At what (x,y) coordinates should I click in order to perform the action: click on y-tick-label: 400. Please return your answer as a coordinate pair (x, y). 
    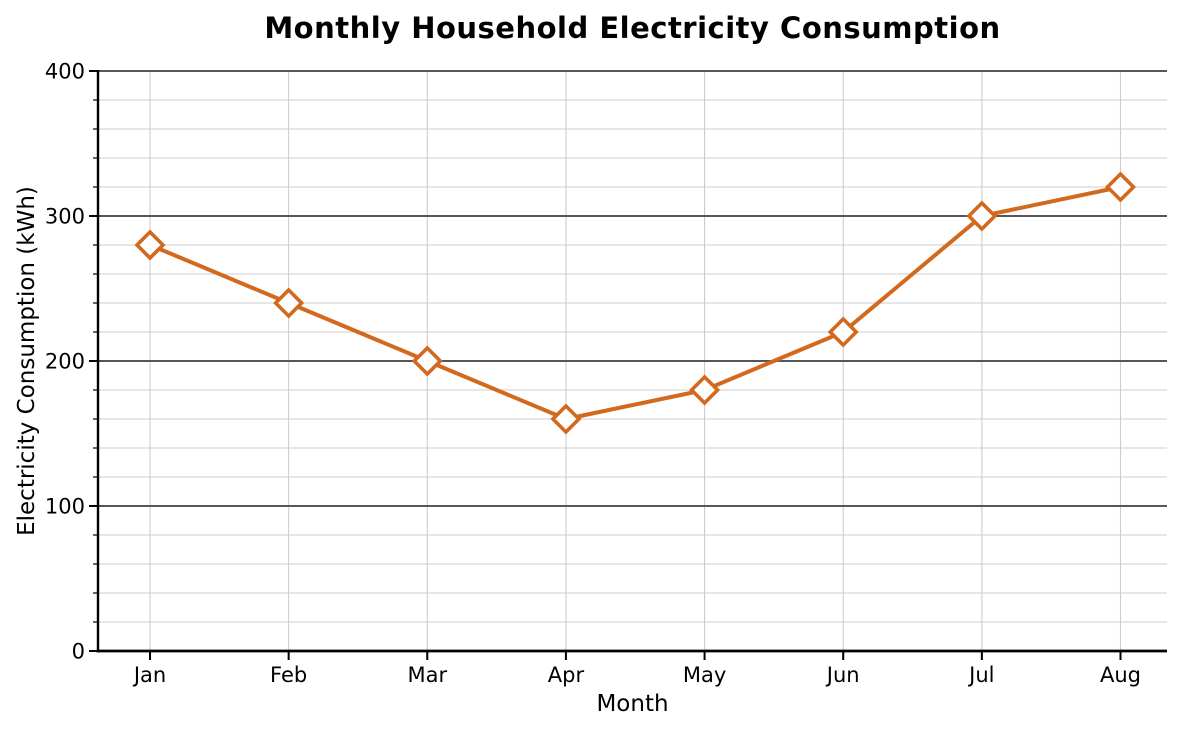
    Looking at the image, I should click on (65, 72).